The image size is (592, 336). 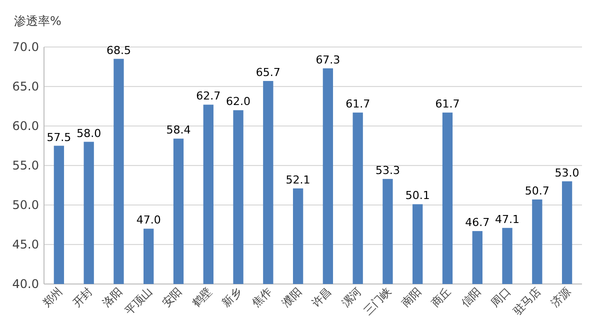 What do you see at coordinates (417, 195) in the screenshot?
I see `data-label: 50.1` at bounding box center [417, 195].